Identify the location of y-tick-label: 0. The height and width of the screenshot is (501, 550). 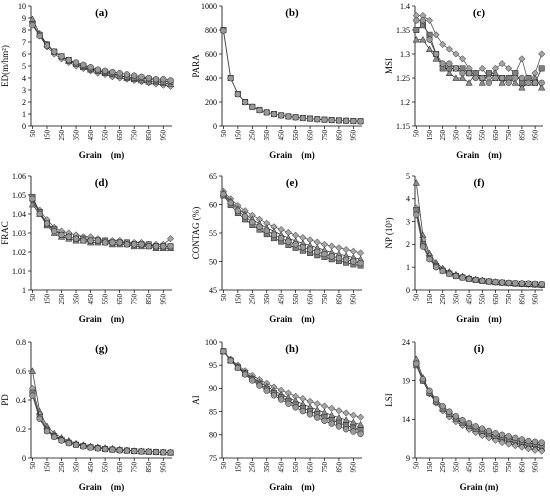
(24, 458).